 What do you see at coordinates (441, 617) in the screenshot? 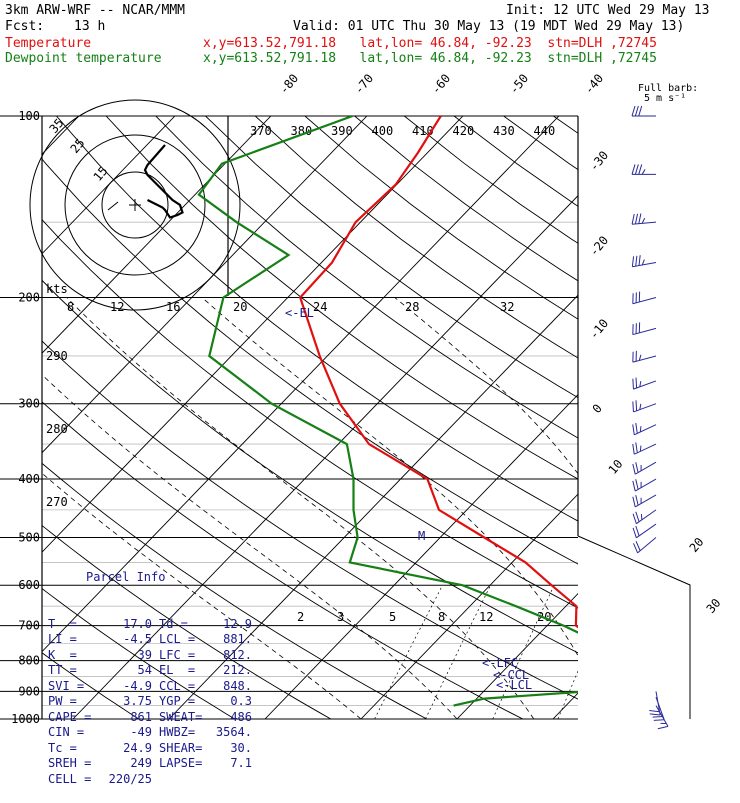
I see `mixing-ratio-label-8: 8` at bounding box center [441, 617].